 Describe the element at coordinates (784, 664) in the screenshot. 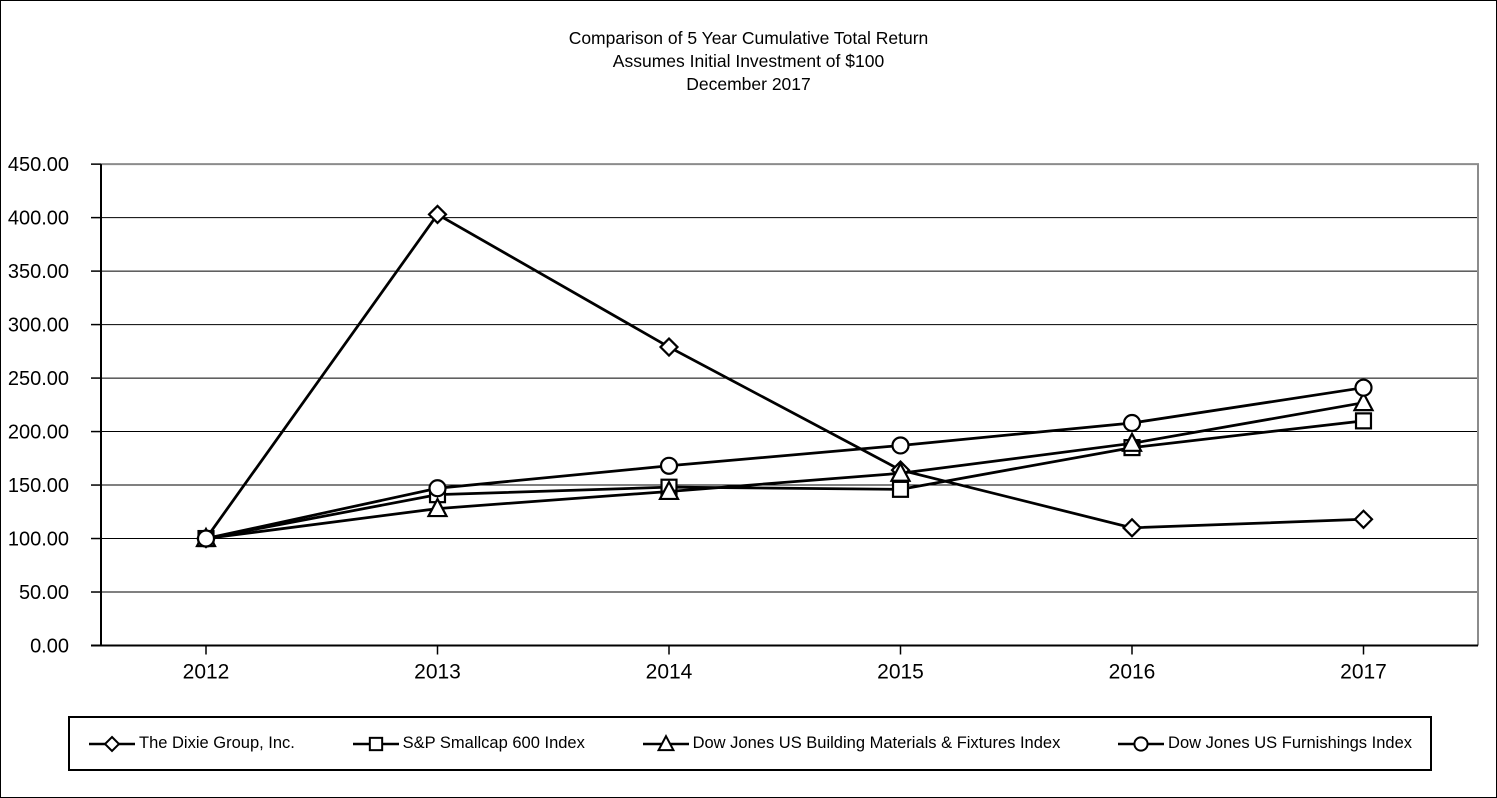

I see `x-axis: 2012 2013 2014 2015 2016 2017` at that location.